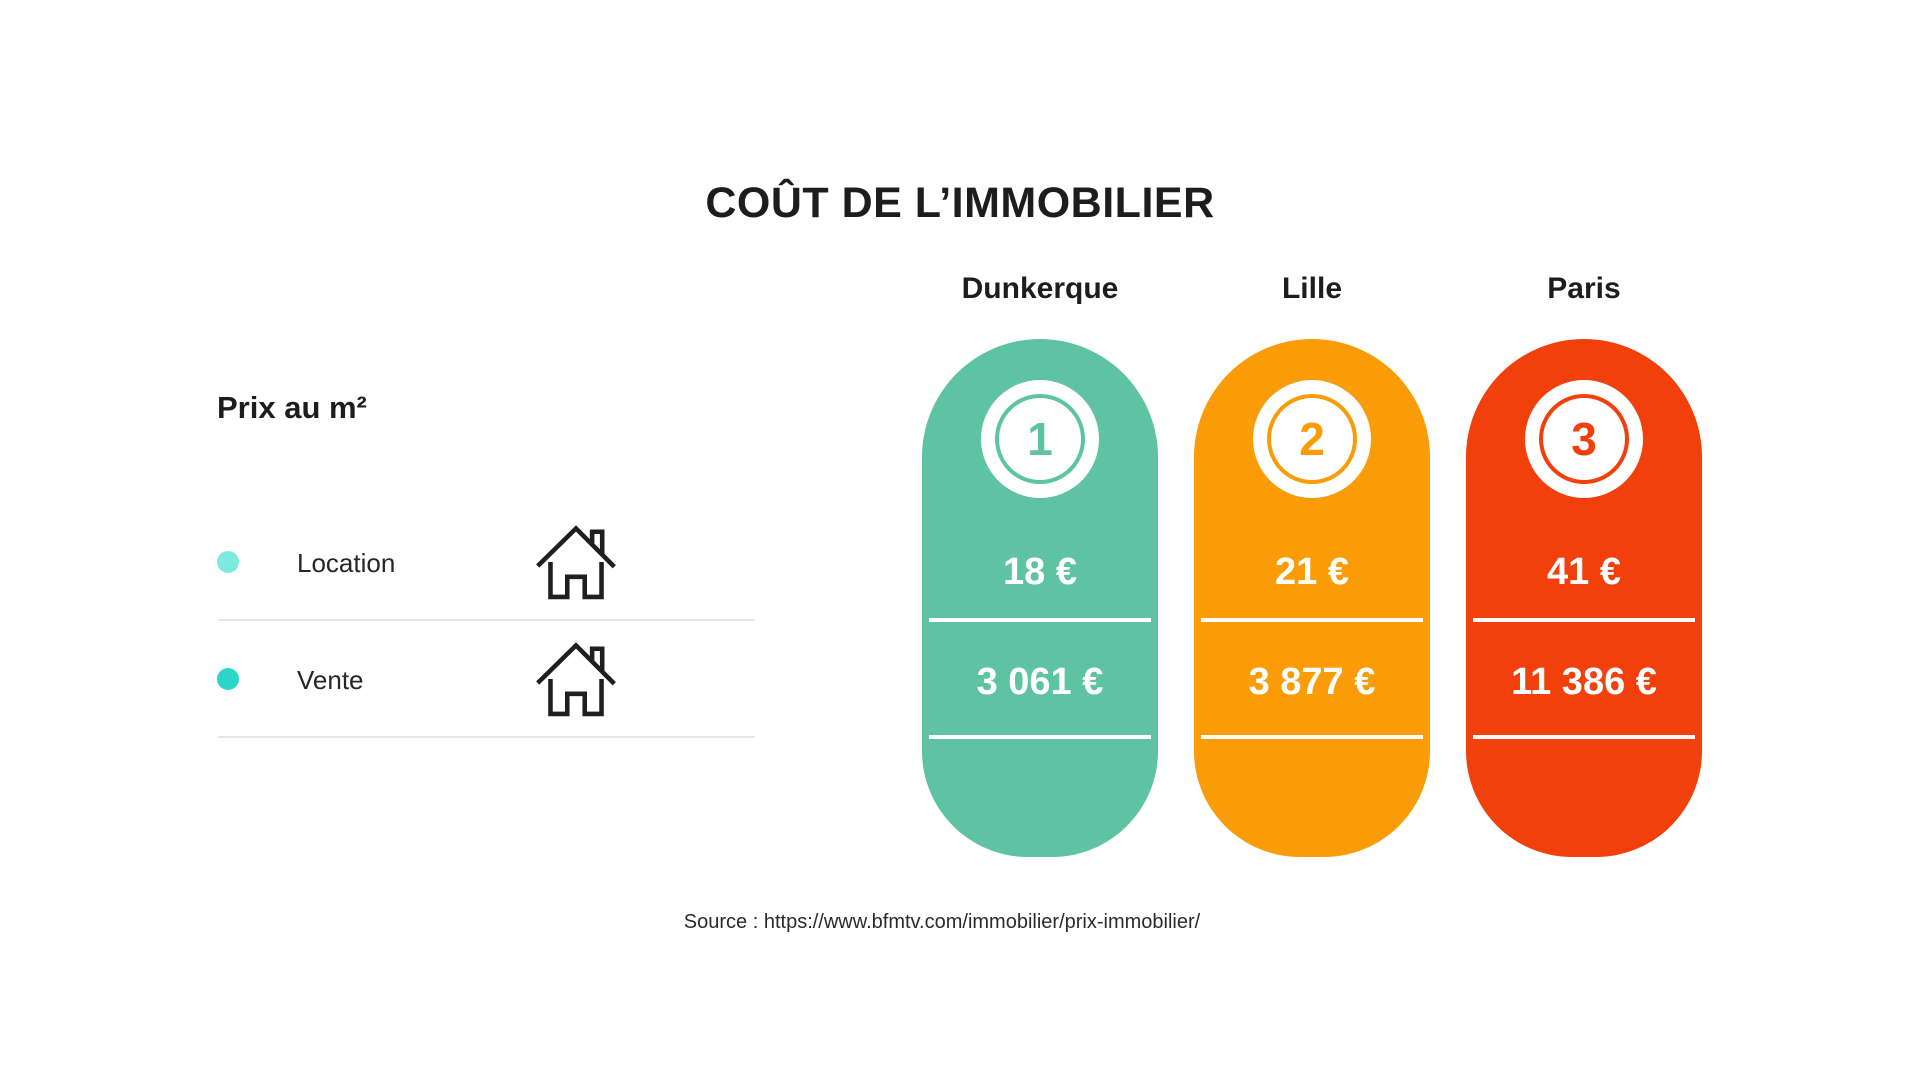 The width and height of the screenshot is (1920, 1080). I want to click on city-column-dunkerque: Dunkerque 1 18 € 3 061 €, so click(1040, 565).